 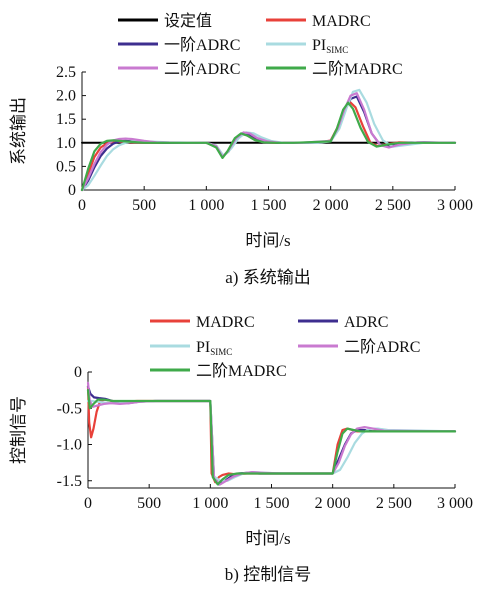 I want to click on legend-label-adrc2-b: 二阶ADRC, so click(x=382, y=347).